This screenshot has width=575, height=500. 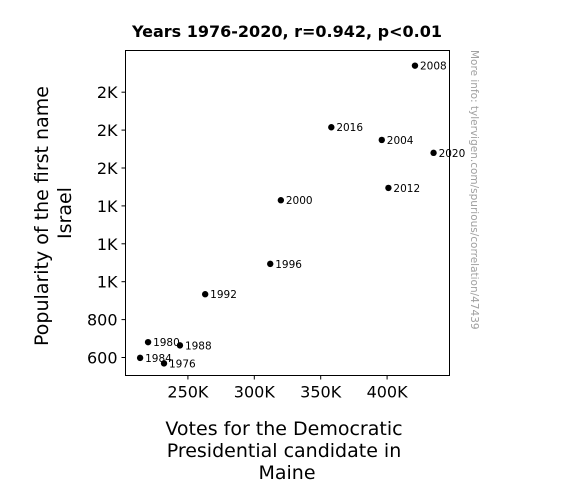 What do you see at coordinates (158, 359) in the screenshot?
I see `data-point-label: 1984` at bounding box center [158, 359].